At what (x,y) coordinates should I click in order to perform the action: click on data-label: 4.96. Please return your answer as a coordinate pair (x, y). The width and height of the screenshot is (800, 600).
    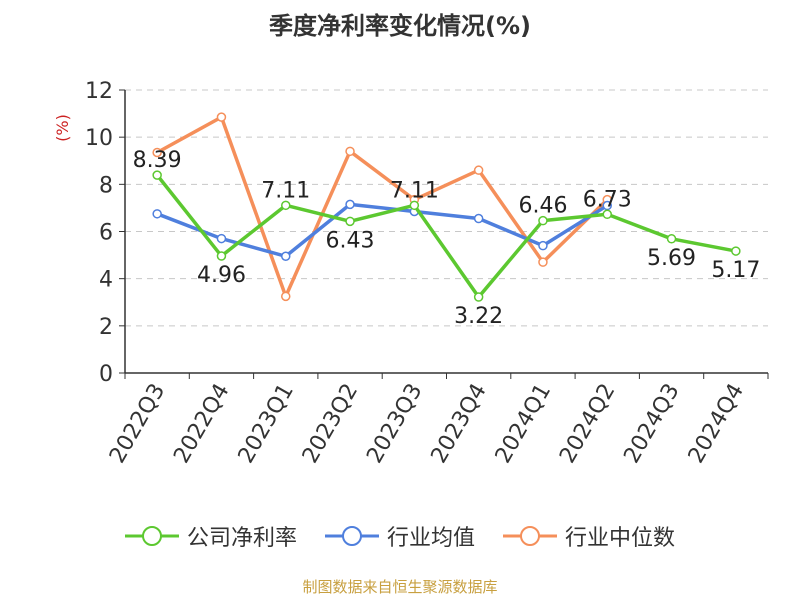
    Looking at the image, I should click on (221, 275).